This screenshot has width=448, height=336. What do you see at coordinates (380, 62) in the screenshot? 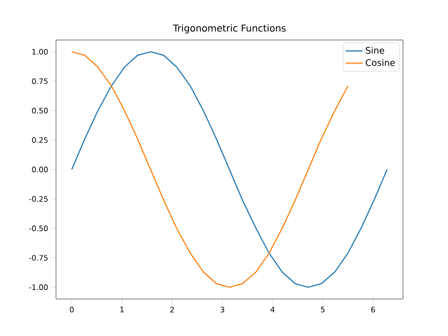
I see `legend-label: Cosine` at bounding box center [380, 62].